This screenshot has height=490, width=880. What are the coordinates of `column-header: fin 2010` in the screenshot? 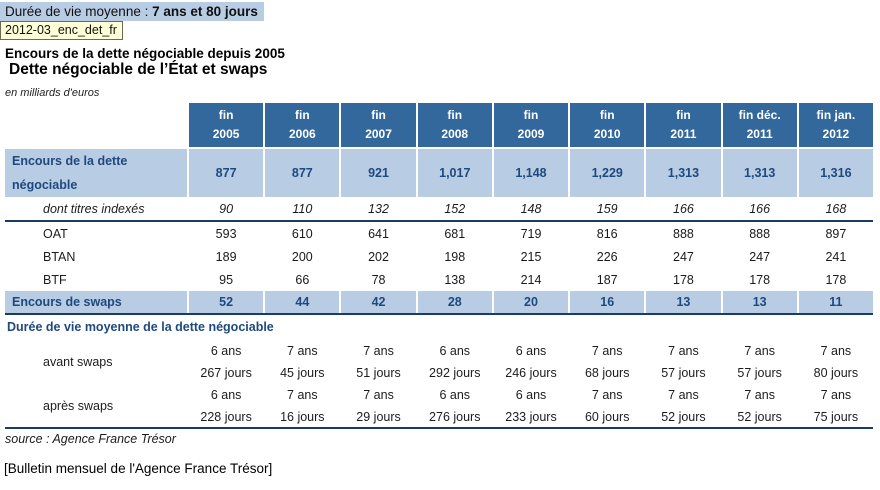 It's located at (607, 125).